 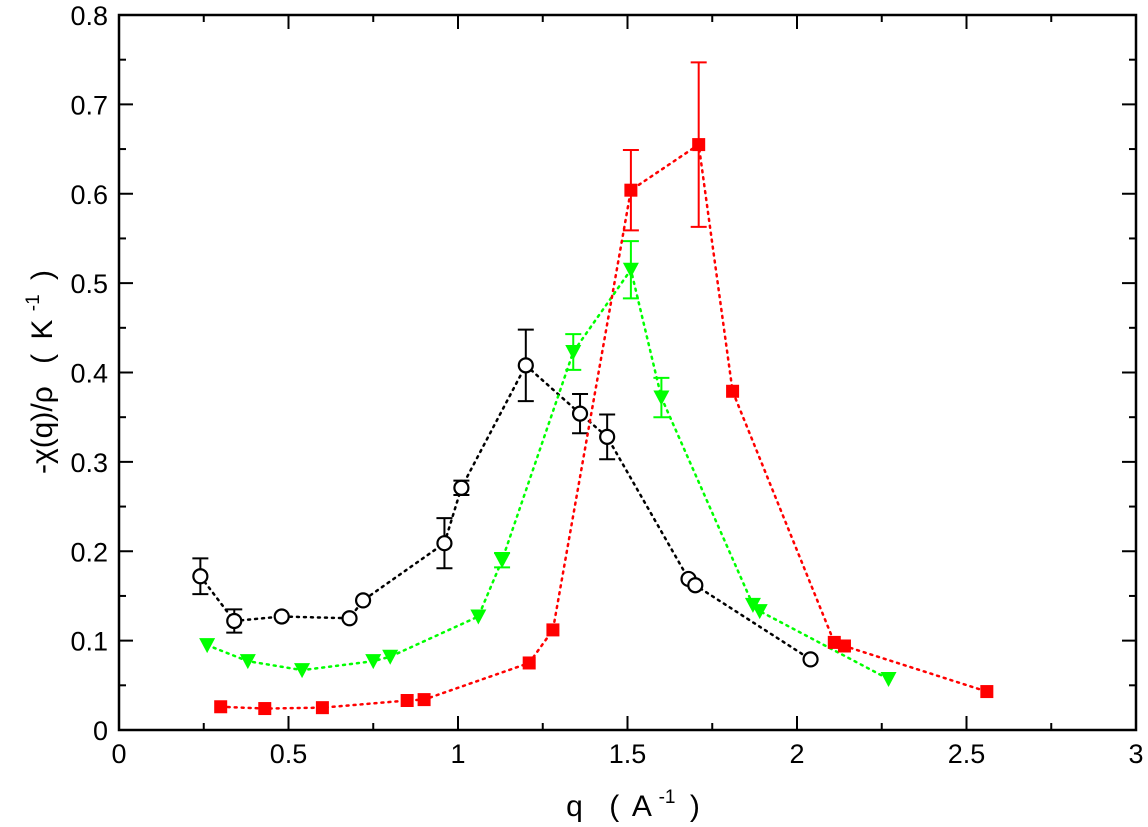 I want to click on x-tick-label: 1, so click(x=457, y=754).